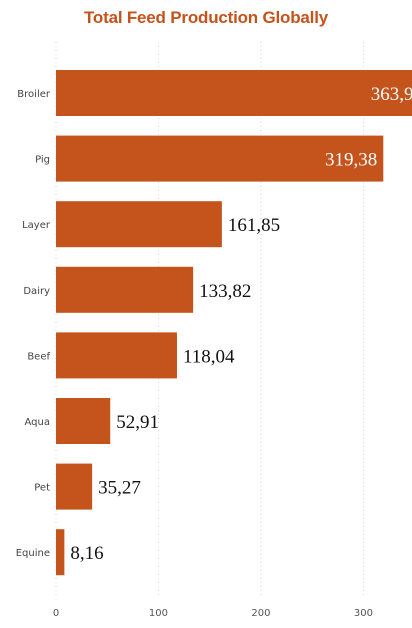 Image resolution: width=412 pixels, height=628 pixels. What do you see at coordinates (56, 613) in the screenshot?
I see `x-tick-label: 0` at bounding box center [56, 613].